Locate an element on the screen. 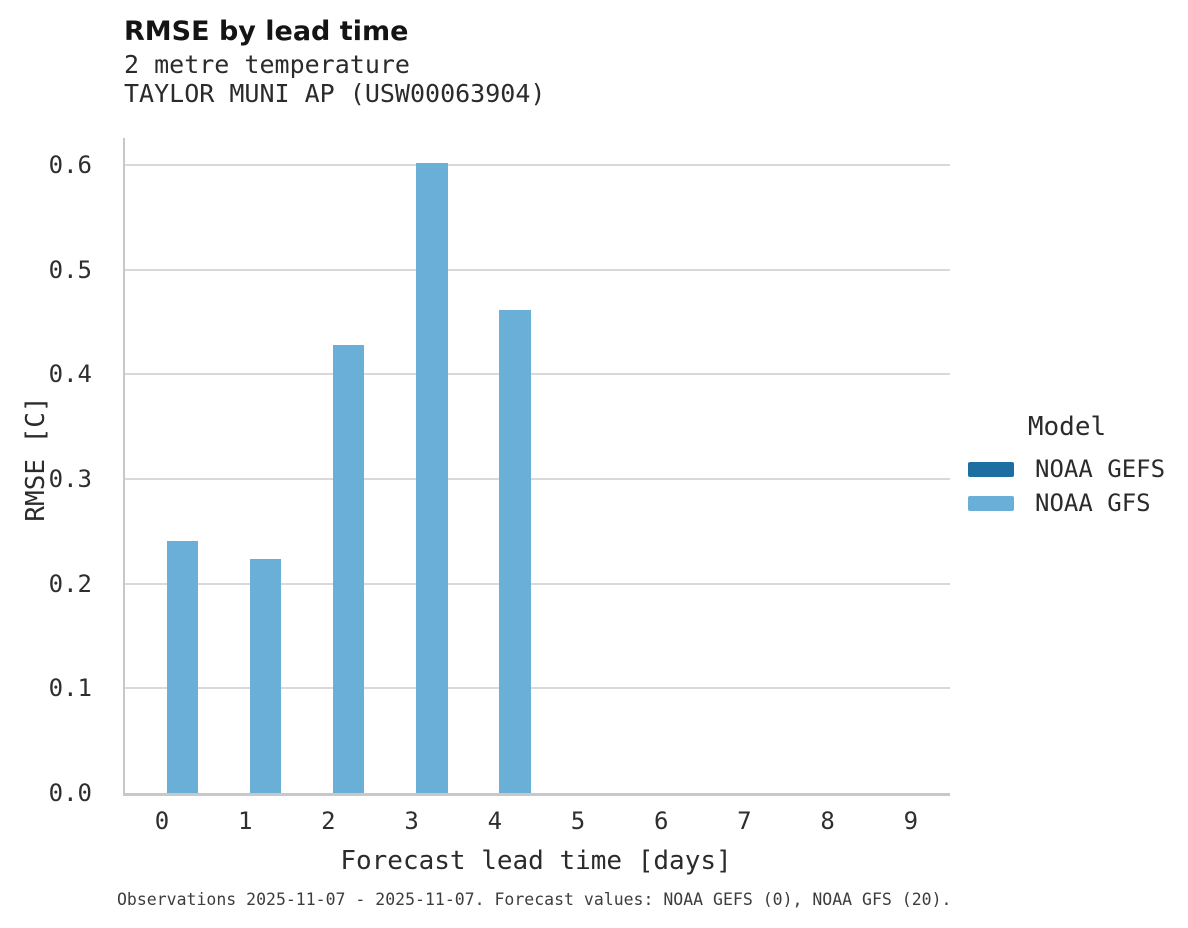 The width and height of the screenshot is (1188, 928). y-tick-label-0.3: 0.3 is located at coordinates (70, 479).